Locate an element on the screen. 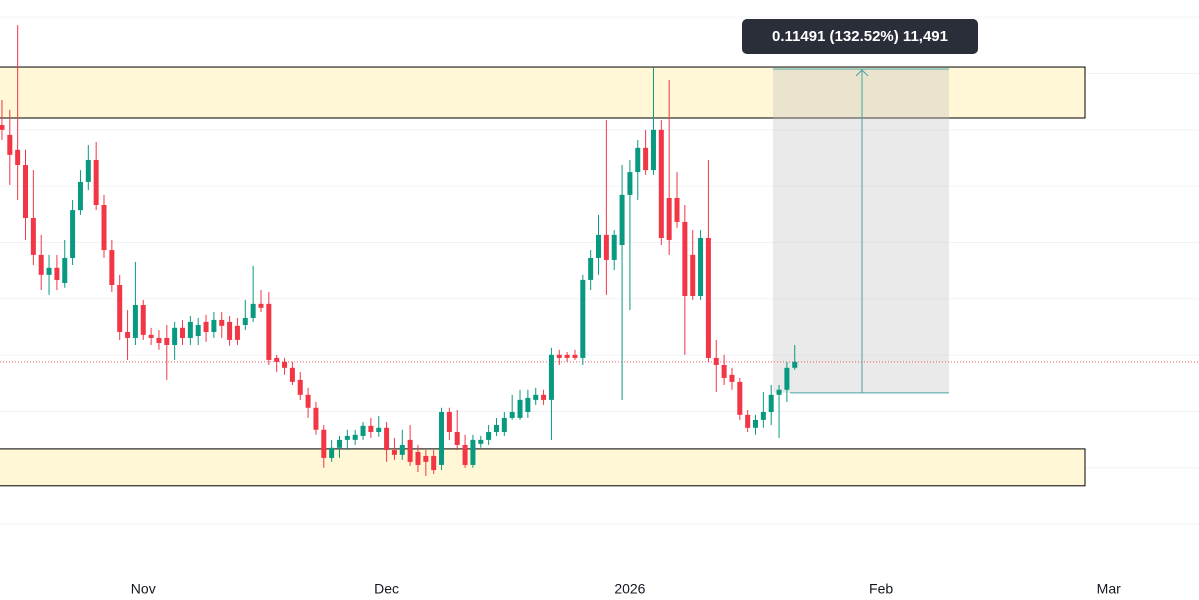 This screenshot has height=600, width=1199. measure-label-box is located at coordinates (860, 36).